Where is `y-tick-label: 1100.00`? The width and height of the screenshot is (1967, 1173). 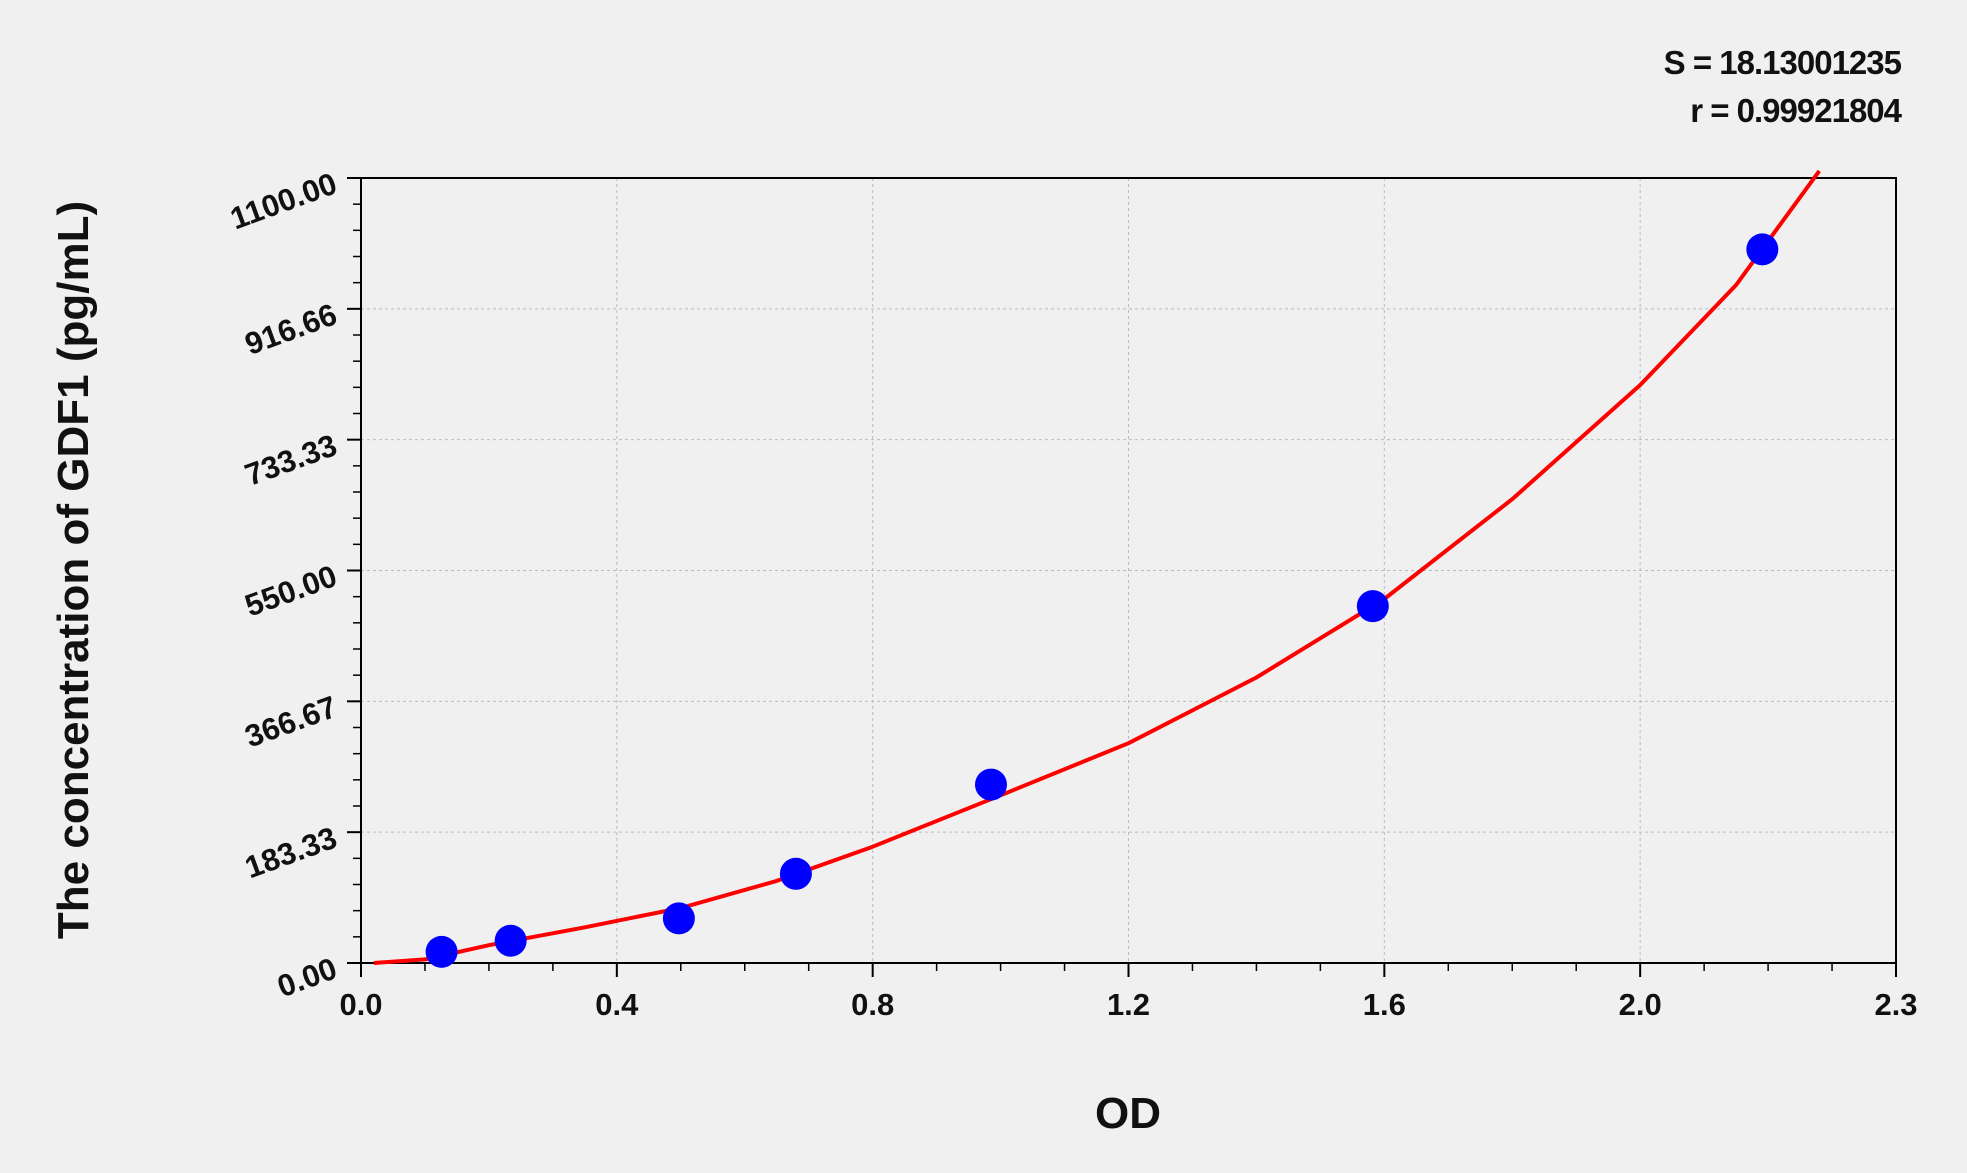 y-tick-label: 1100.00 is located at coordinates (284, 201).